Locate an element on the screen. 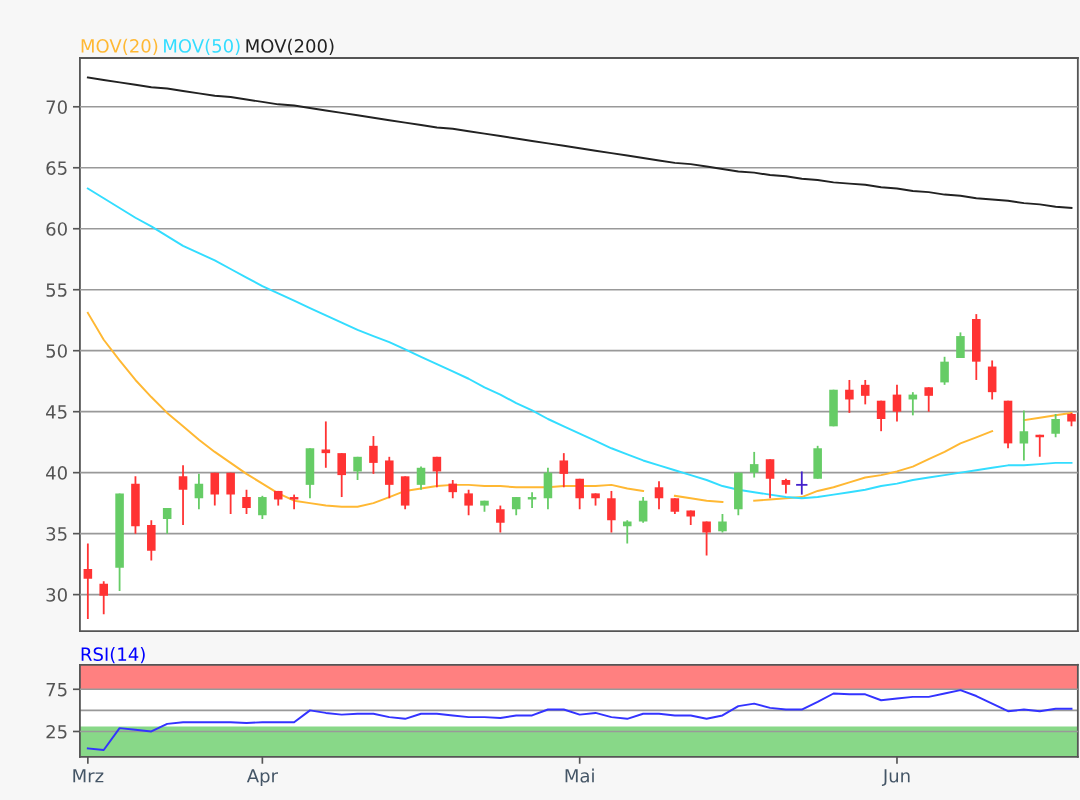  x-tick-label: Mai is located at coordinates (579, 775).